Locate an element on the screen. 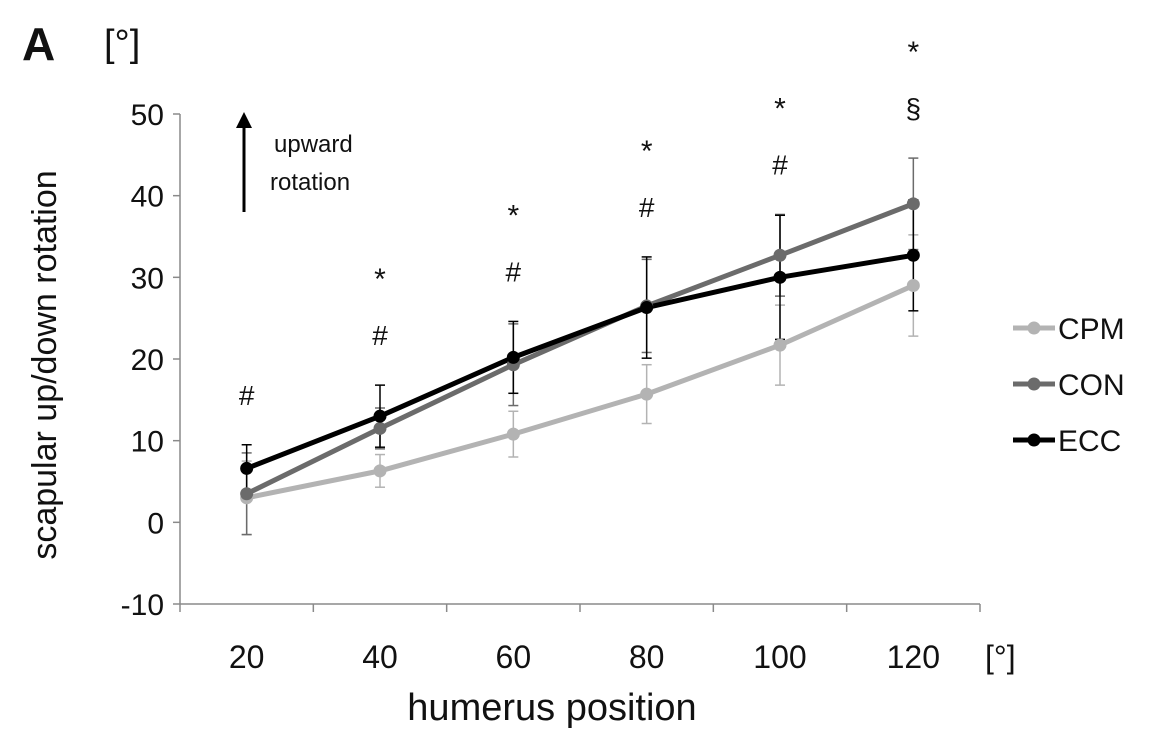 Image resolution: width=1155 pixels, height=756 pixels. y-axis-label: scapular up/down rotation is located at coordinates (45, 364).